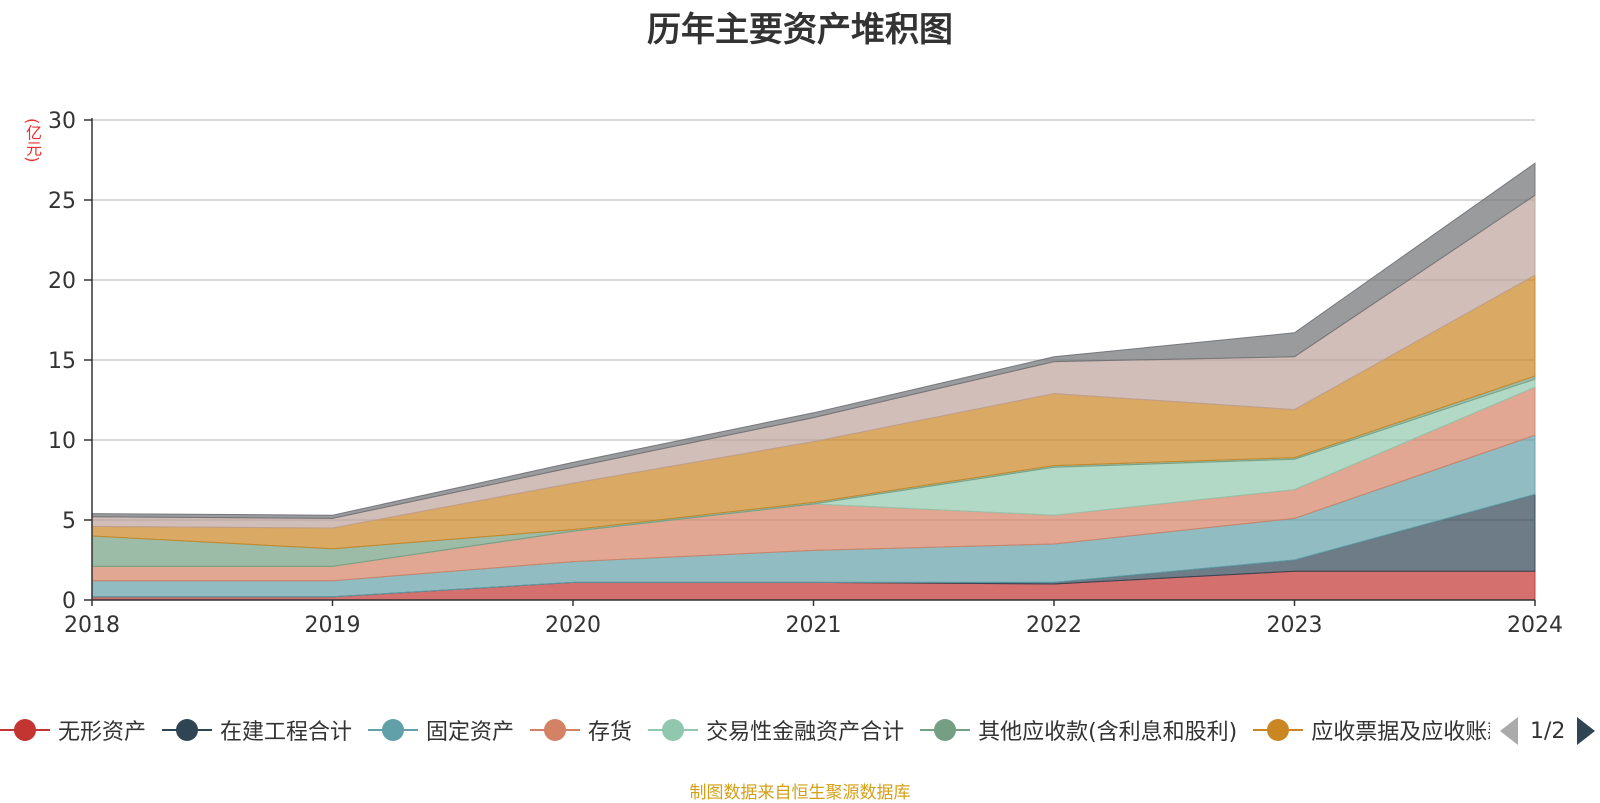 This screenshot has width=1600, height=803. I want to click on chart-title: 历年主要资产堆积图, so click(800, 30).